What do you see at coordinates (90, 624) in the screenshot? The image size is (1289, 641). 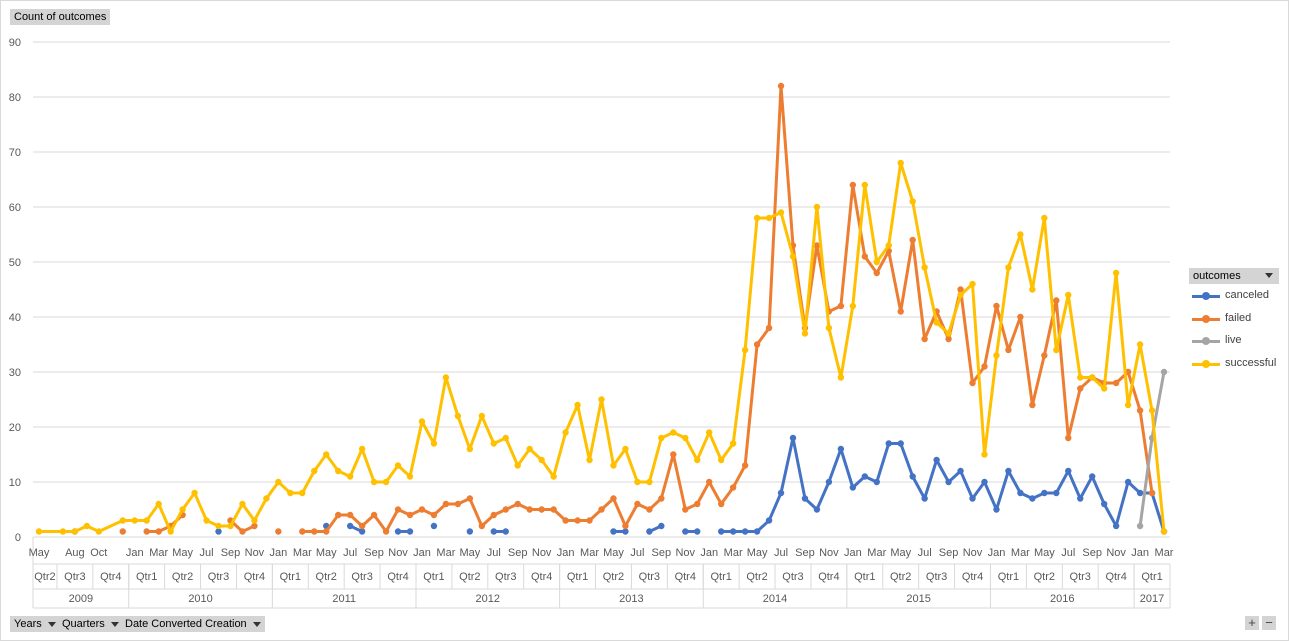 I see `quarters-field-button: Quarters` at bounding box center [90, 624].